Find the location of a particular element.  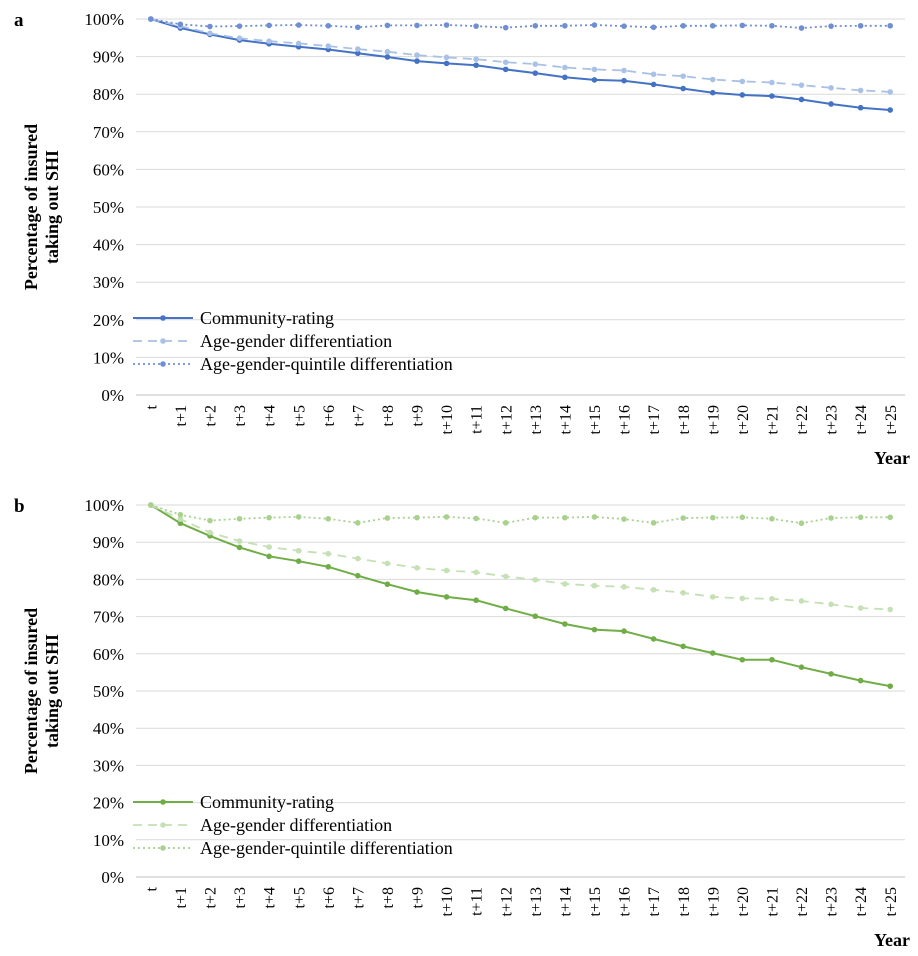

x-tick-label: t+25 is located at coordinates (891, 419).